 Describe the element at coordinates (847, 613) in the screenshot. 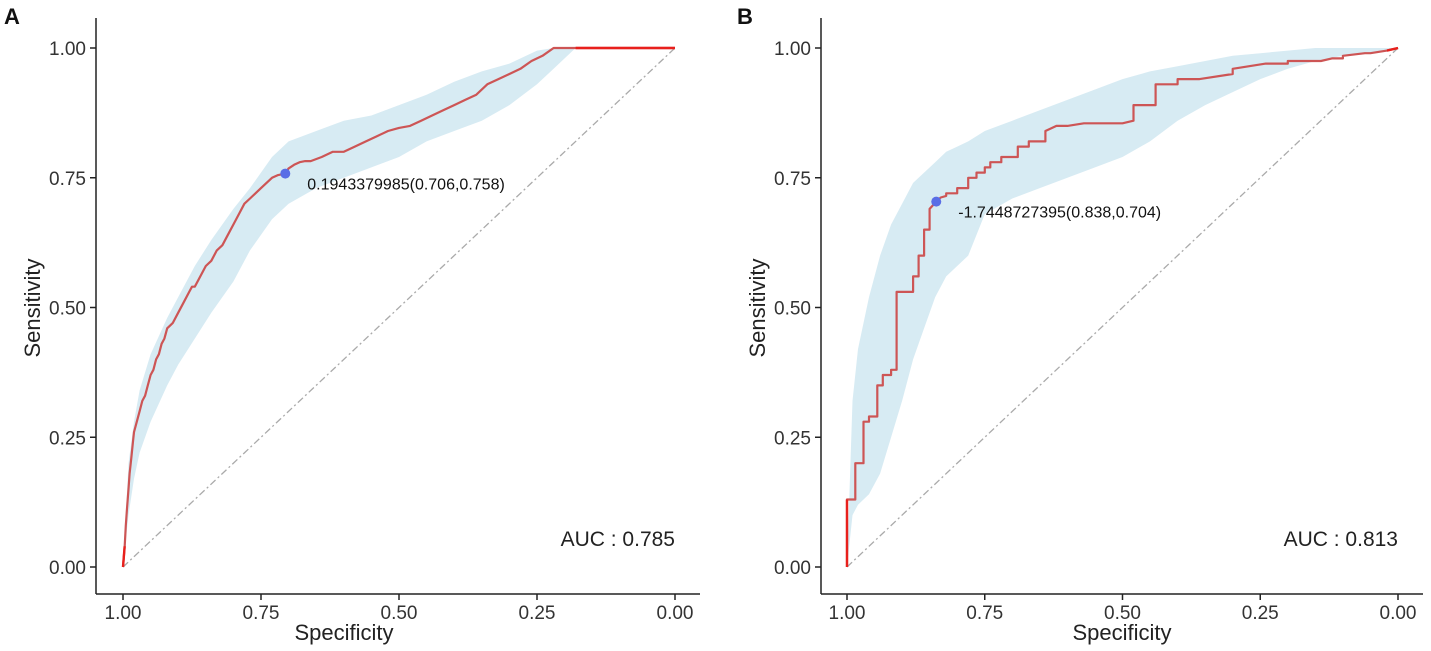

I see `panel-b-x-tick-label: 1.00` at that location.